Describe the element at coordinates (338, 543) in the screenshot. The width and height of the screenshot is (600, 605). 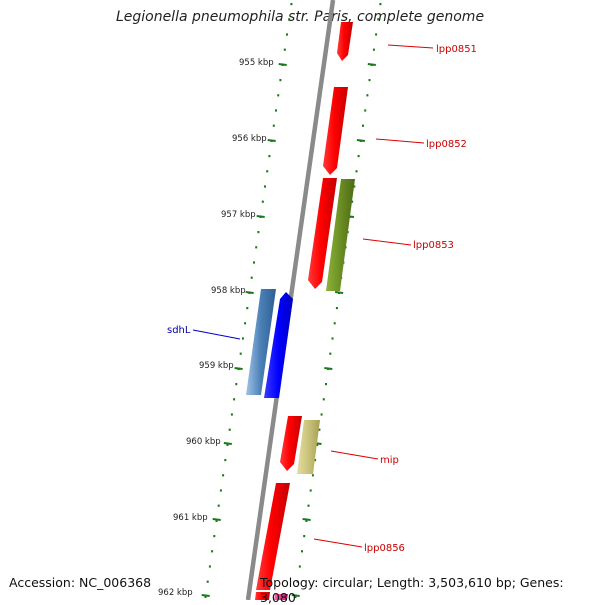
I see `leader-lpp0856` at that location.